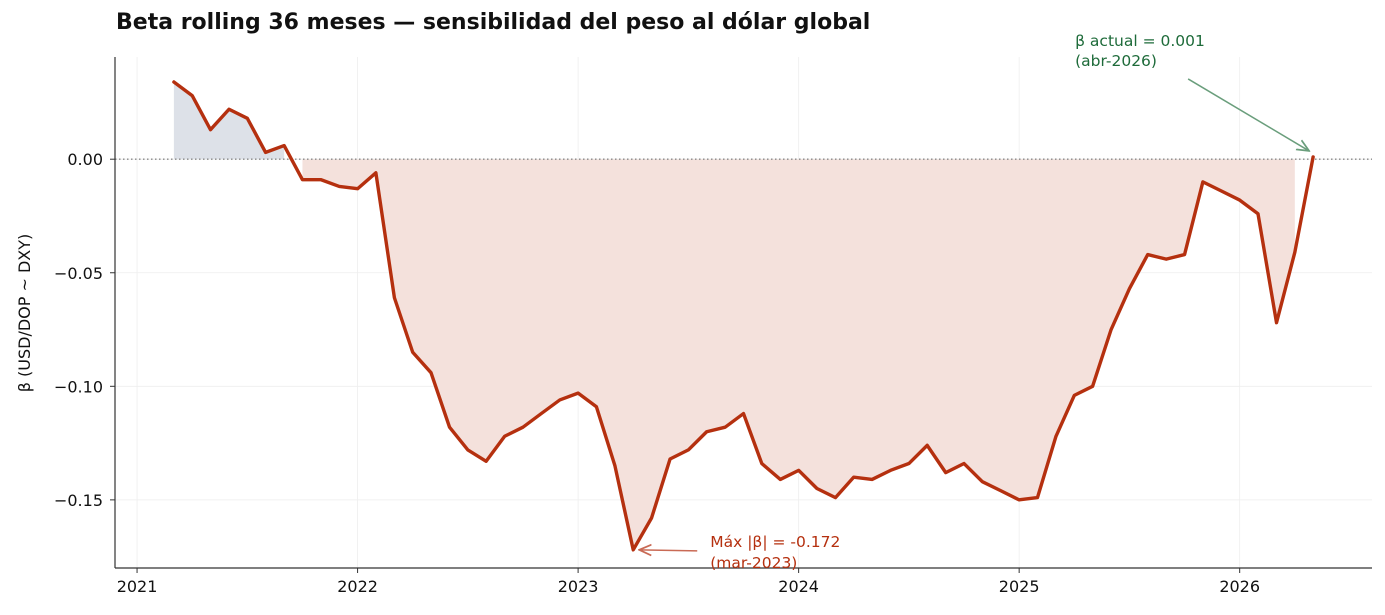  What do you see at coordinates (1248, 114) in the screenshot?
I see `current-annotation-arrow` at bounding box center [1248, 114].